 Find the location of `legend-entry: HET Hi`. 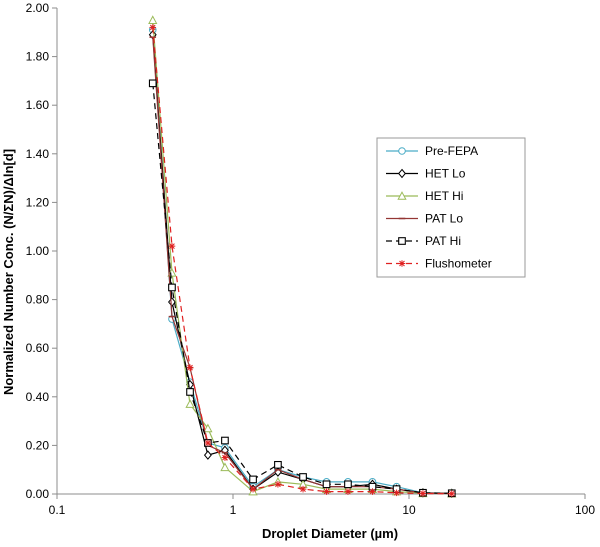

legend-entry: HET Hi is located at coordinates (424, 196).